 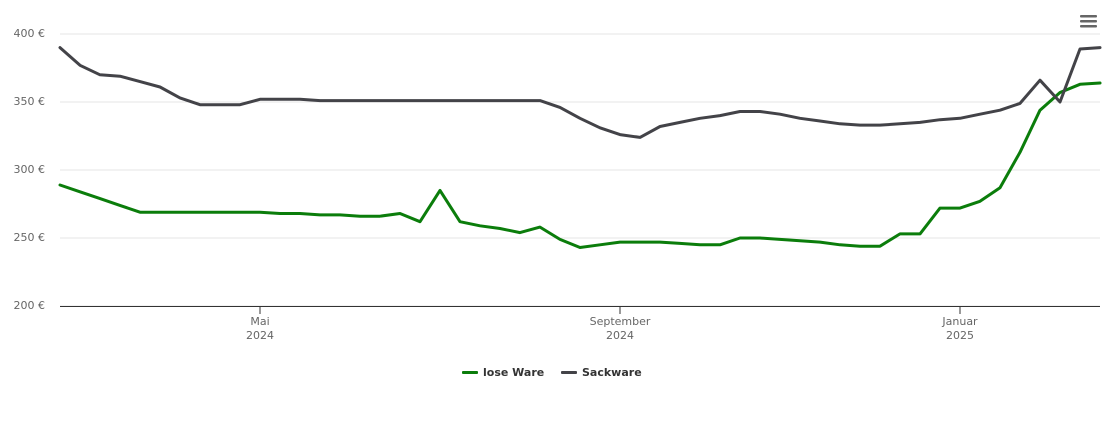 What do you see at coordinates (612, 372) in the screenshot?
I see `legend-label: Sackware` at bounding box center [612, 372].